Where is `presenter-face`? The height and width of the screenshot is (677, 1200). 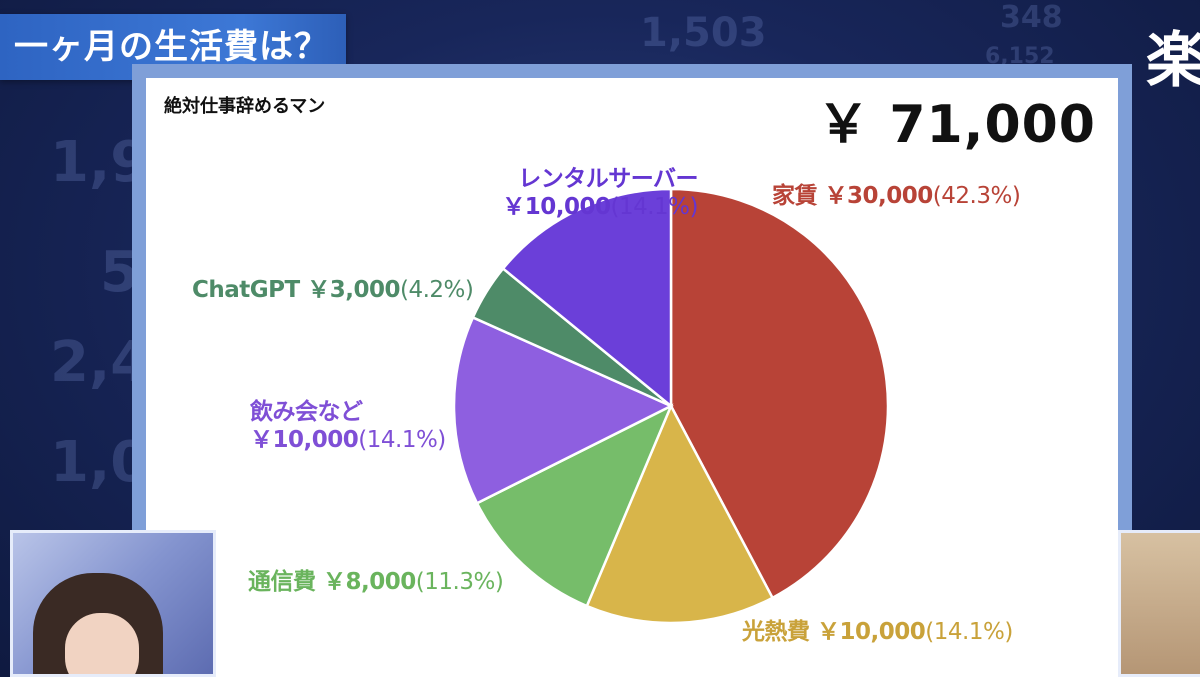
presenter-face is located at coordinates (102, 643).